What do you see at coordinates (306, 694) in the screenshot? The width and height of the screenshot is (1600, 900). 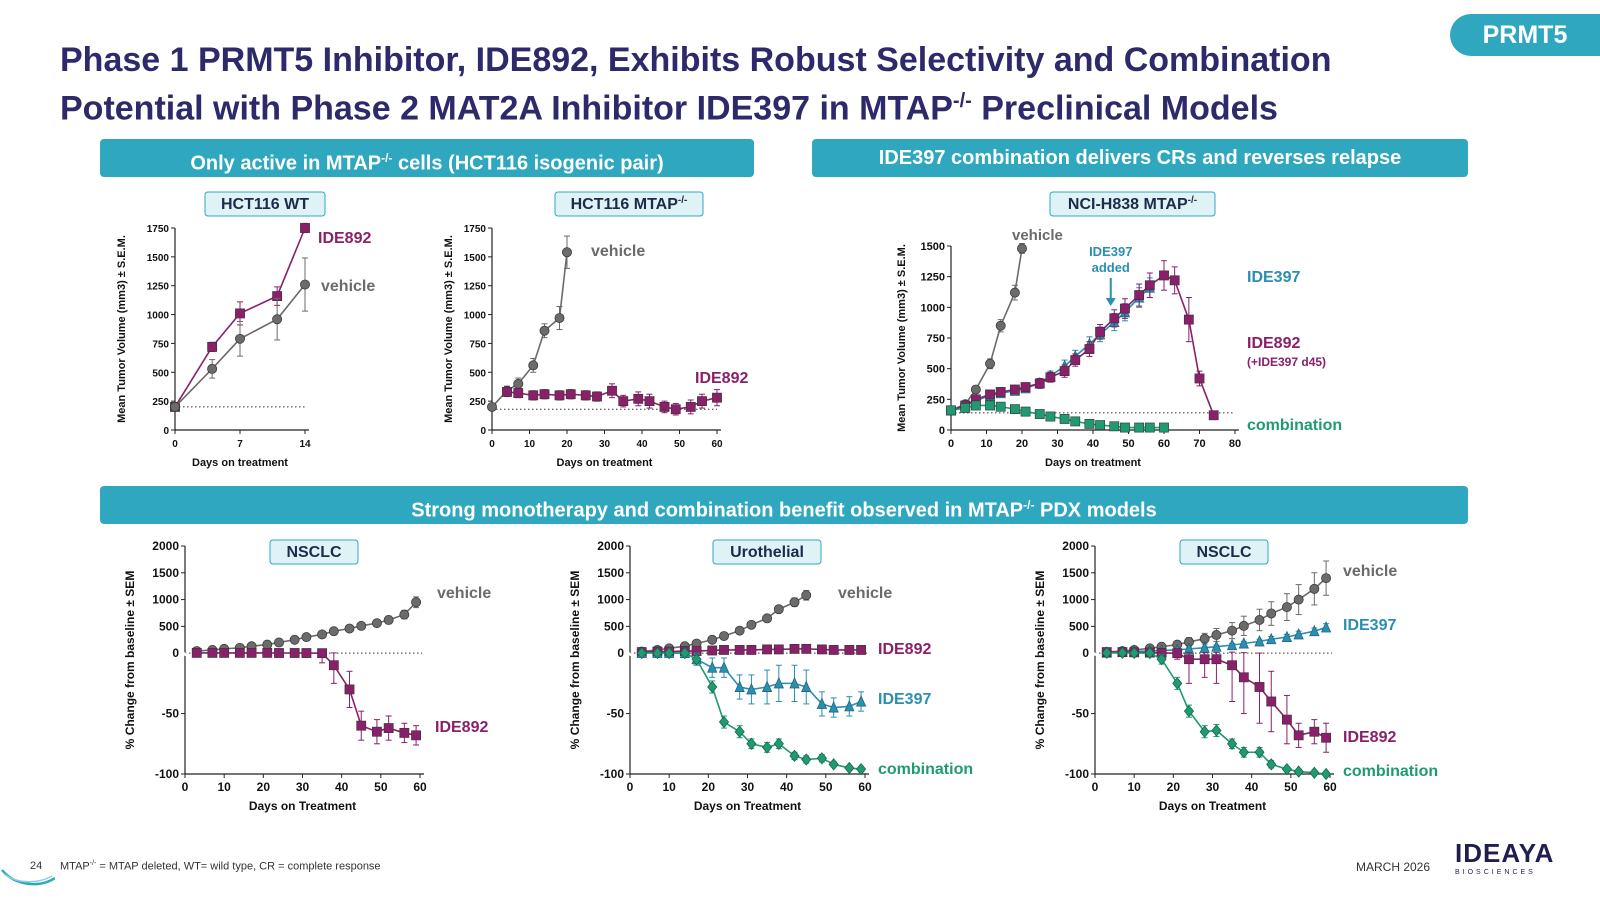 I see `series-line-ide892` at bounding box center [306, 694].